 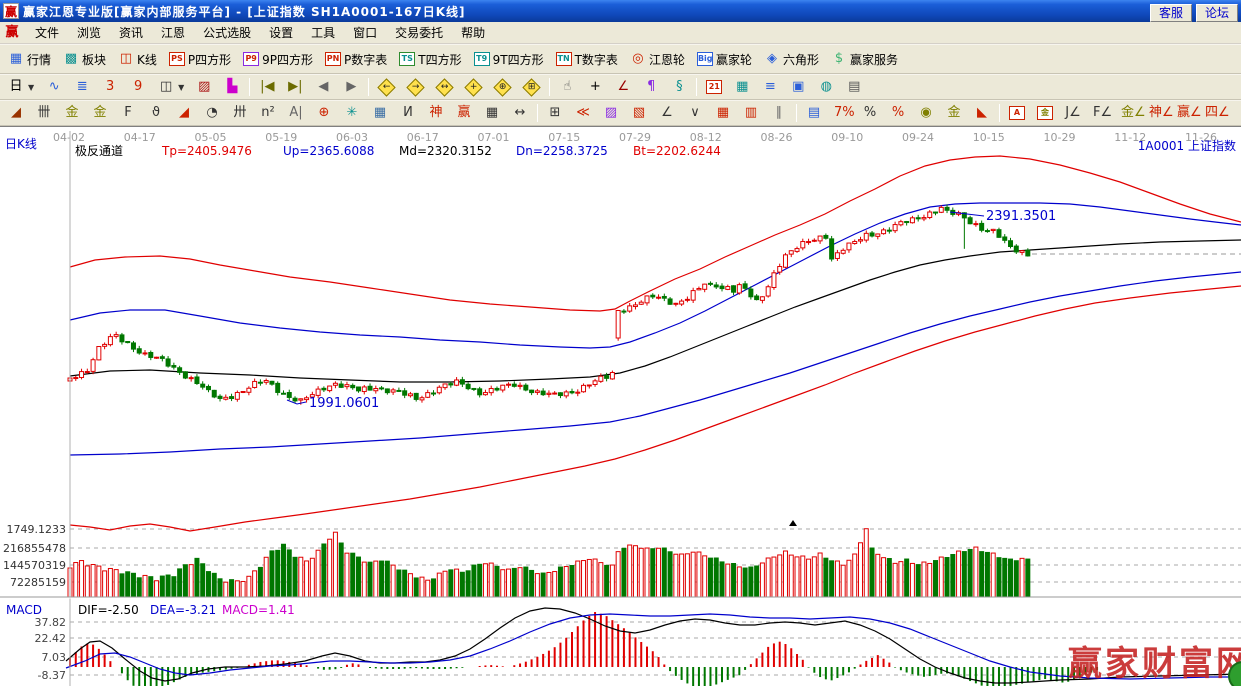 I want to click on t-number-button: TN T数字表, so click(x=587, y=59).